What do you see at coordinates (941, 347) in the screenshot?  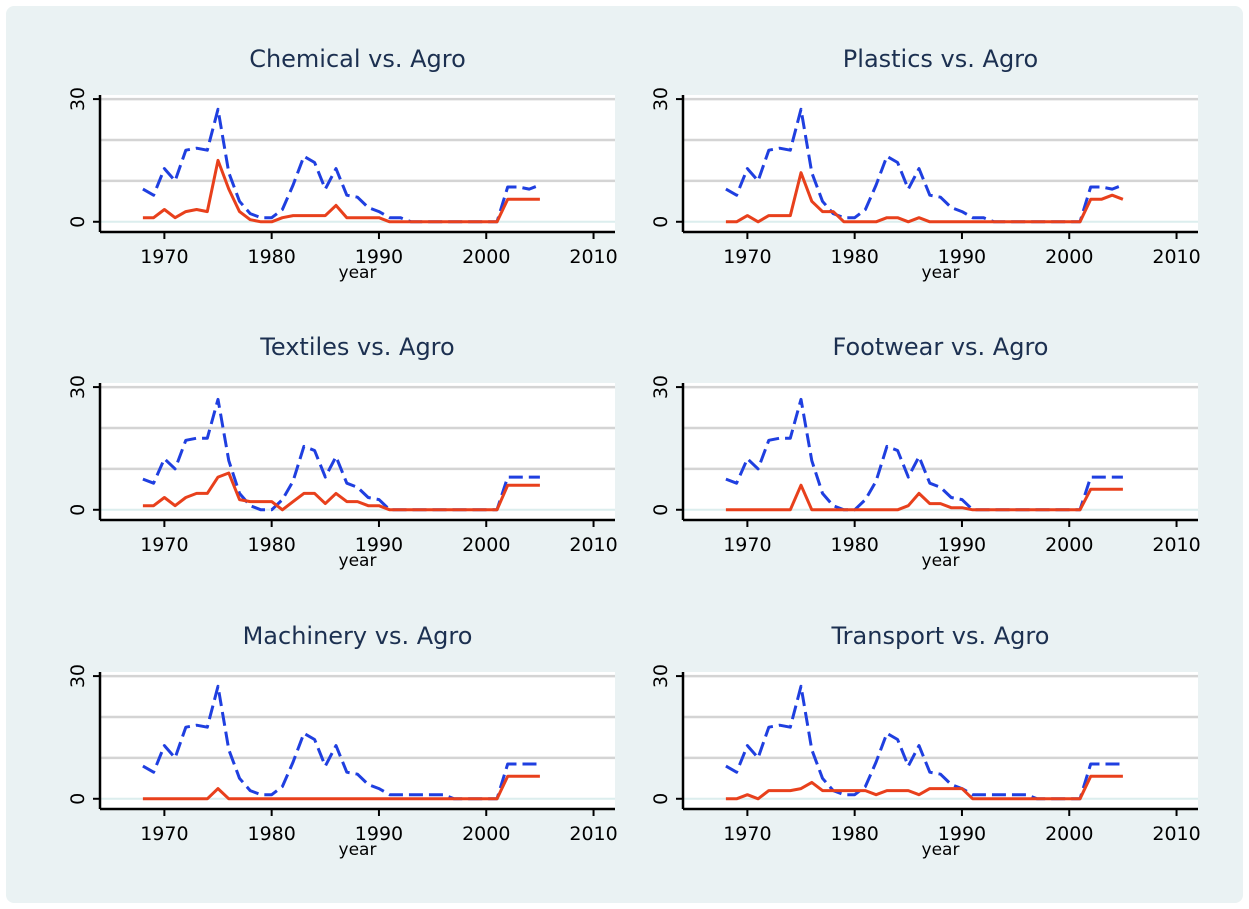 I see `panel-title: Footwear vs. Agro` at bounding box center [941, 347].